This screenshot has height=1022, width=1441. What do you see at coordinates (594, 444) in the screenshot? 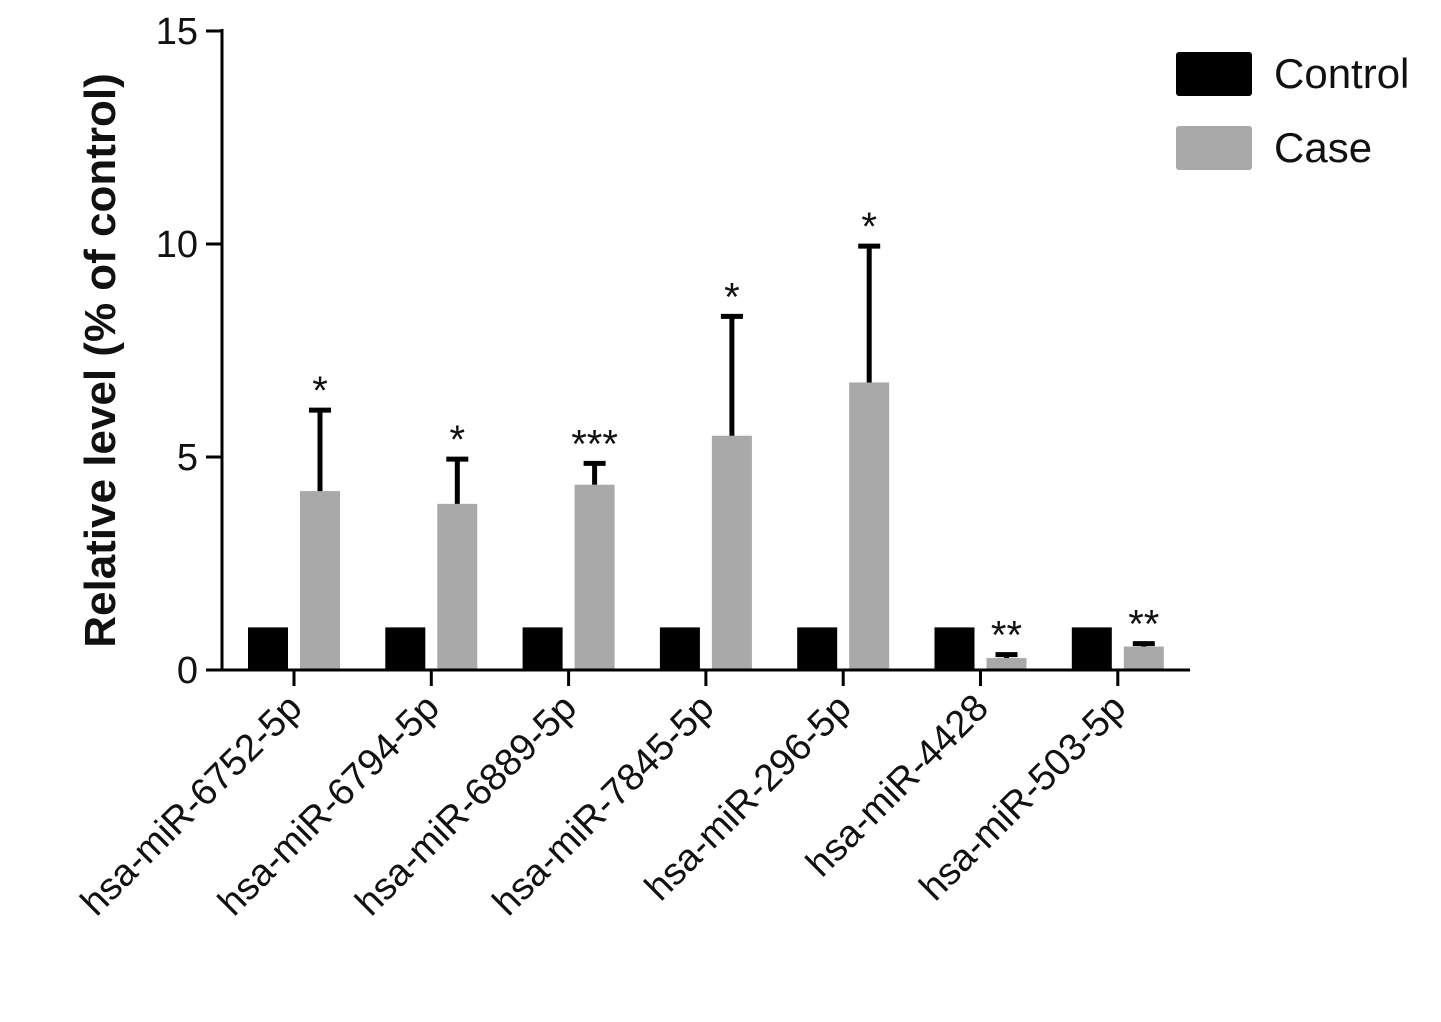
I see `significance-label-2: ***` at bounding box center [594, 444].